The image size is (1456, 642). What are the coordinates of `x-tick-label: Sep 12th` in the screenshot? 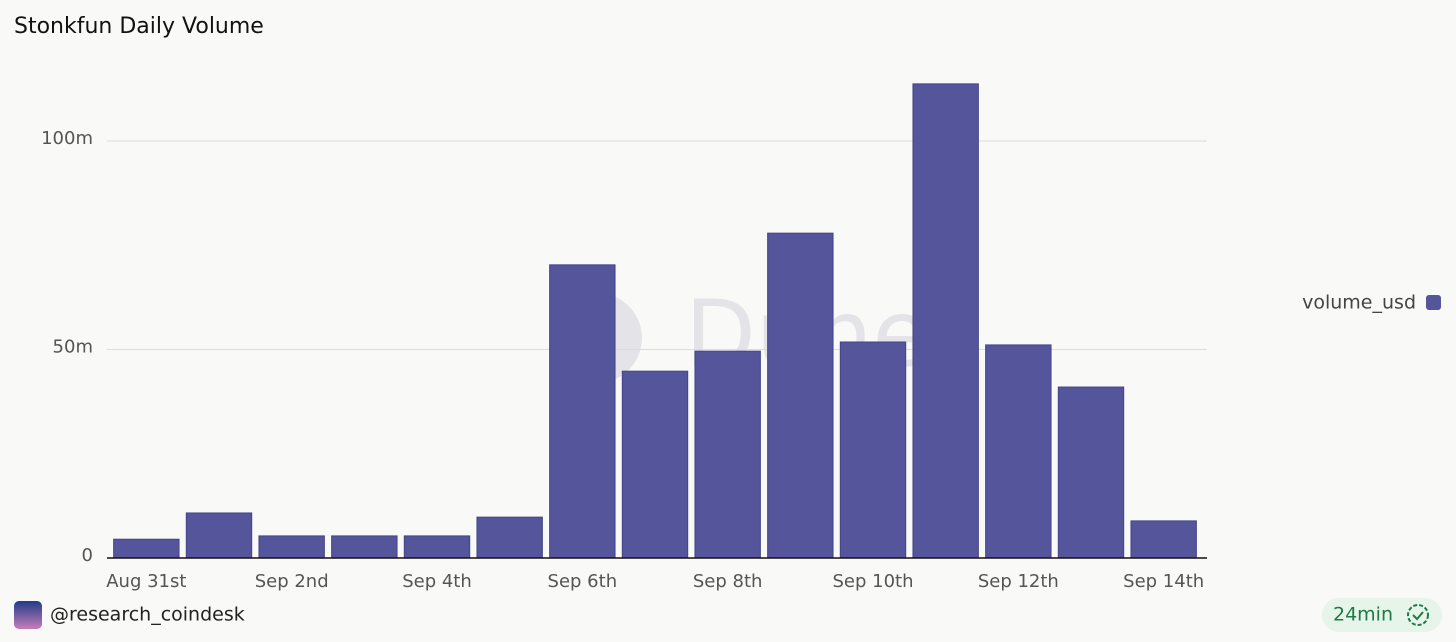 It's located at (1018, 581).